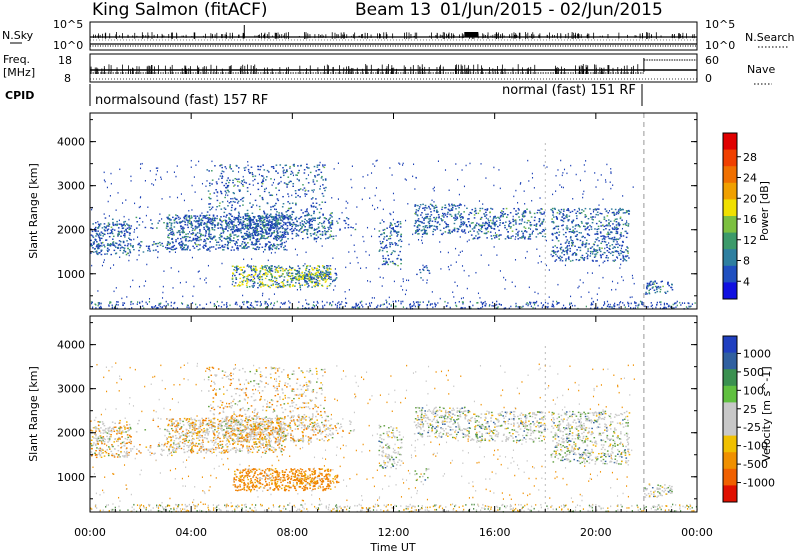  Describe the element at coordinates (292, 532) in the screenshot. I see `x-tick-label: 08:00` at that location.